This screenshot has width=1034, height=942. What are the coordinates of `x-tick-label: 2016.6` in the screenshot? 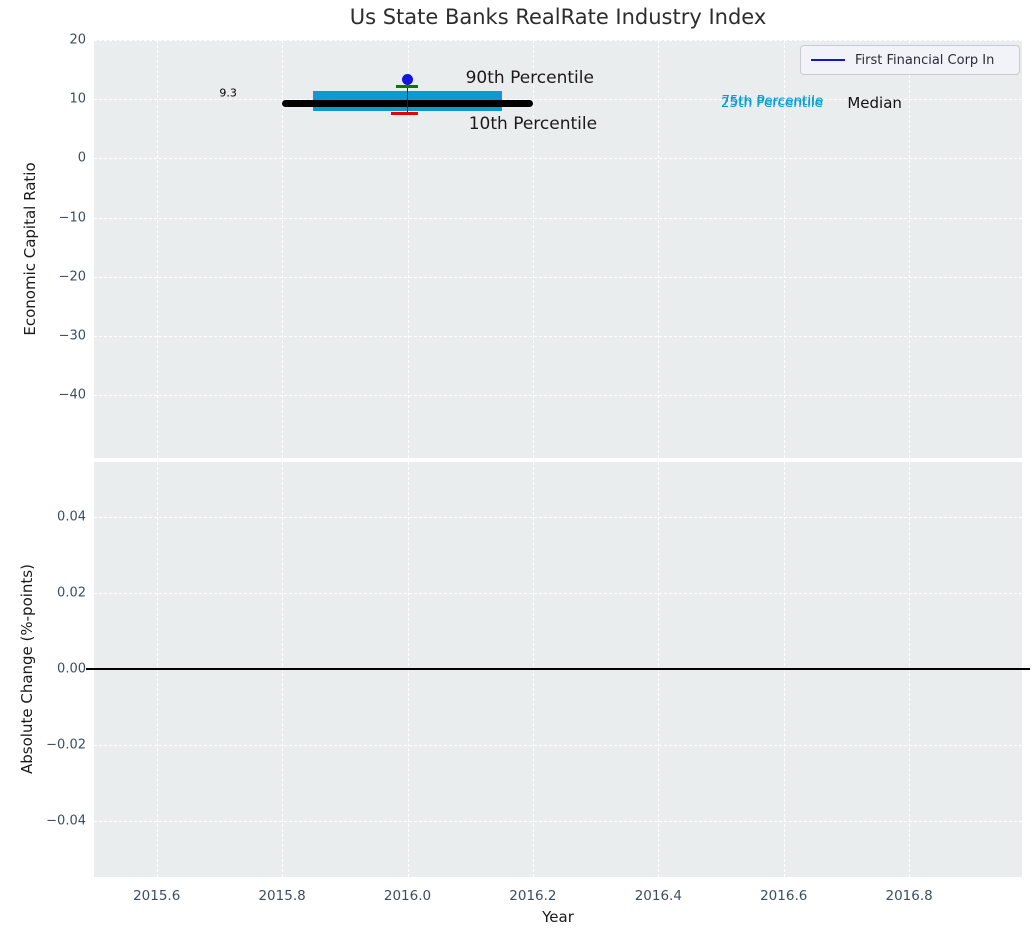 It's located at (784, 896).